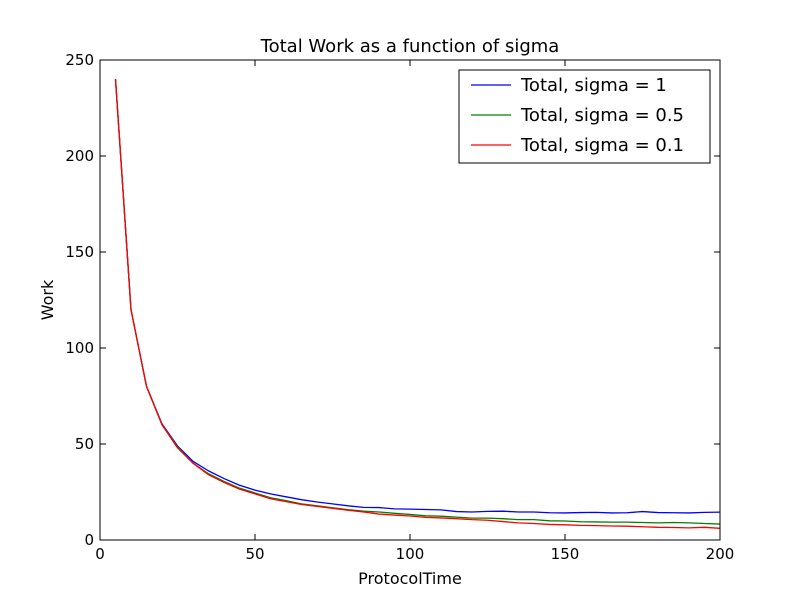 Image resolution: width=800 pixels, height=600 pixels. I want to click on x-tick-label: 100, so click(410, 554).